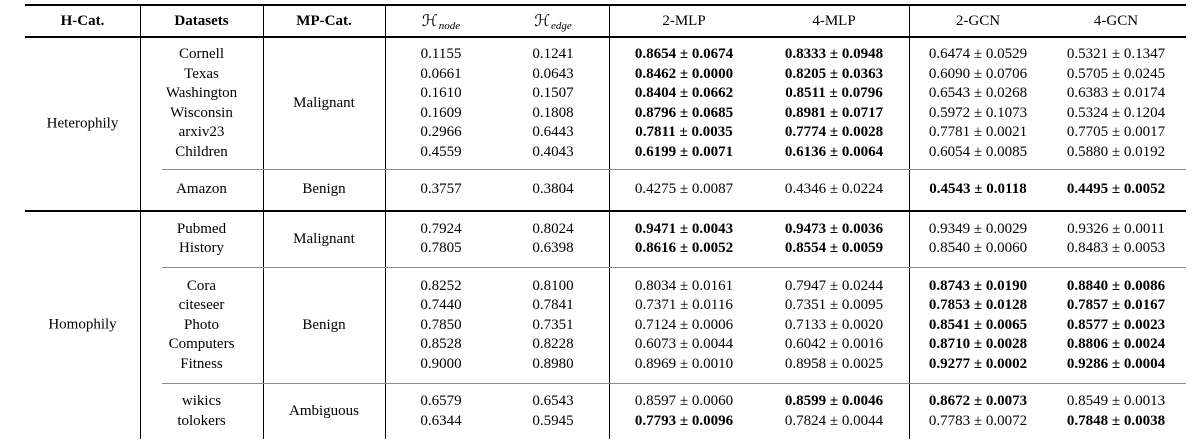 Image resolution: width=1200 pixels, height=440 pixels. What do you see at coordinates (201, 248) in the screenshot?
I see `dataset-name: History` at bounding box center [201, 248].